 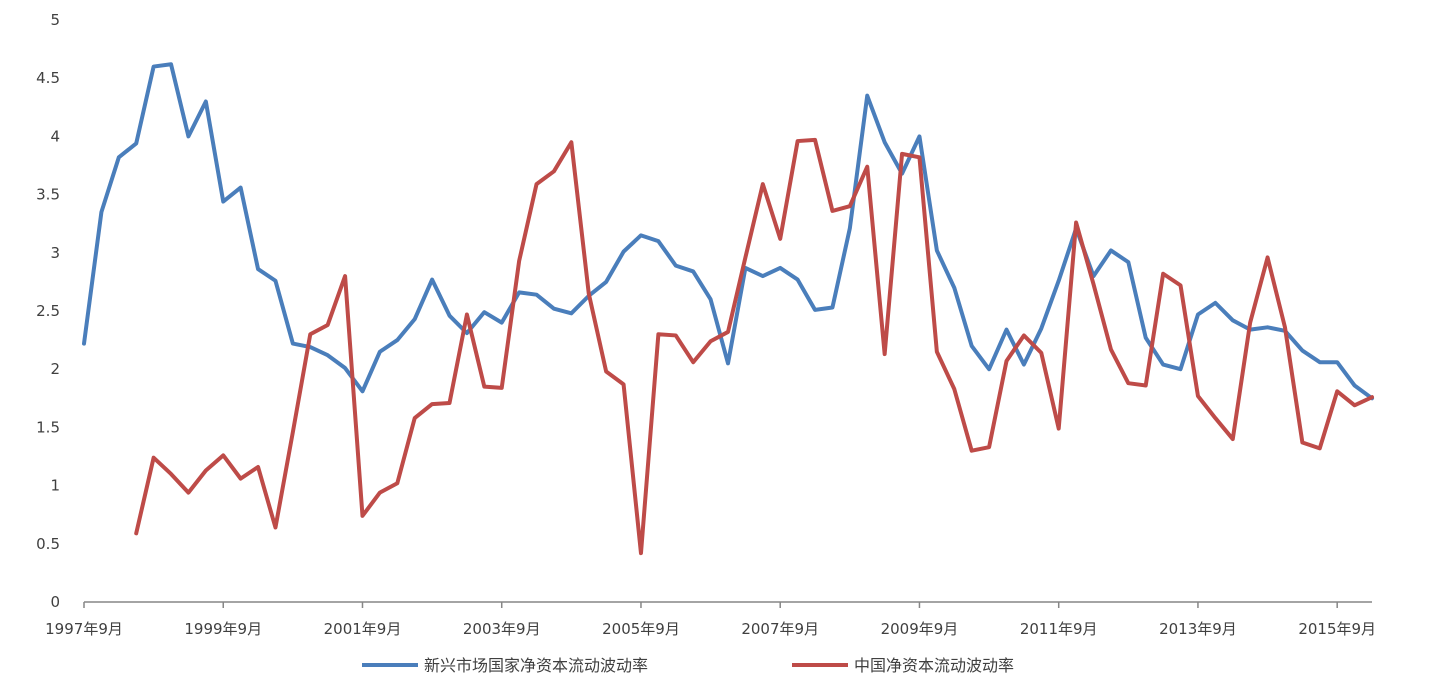 I want to click on legend-item-china: 中国净资本流动波动率, so click(x=903, y=665).